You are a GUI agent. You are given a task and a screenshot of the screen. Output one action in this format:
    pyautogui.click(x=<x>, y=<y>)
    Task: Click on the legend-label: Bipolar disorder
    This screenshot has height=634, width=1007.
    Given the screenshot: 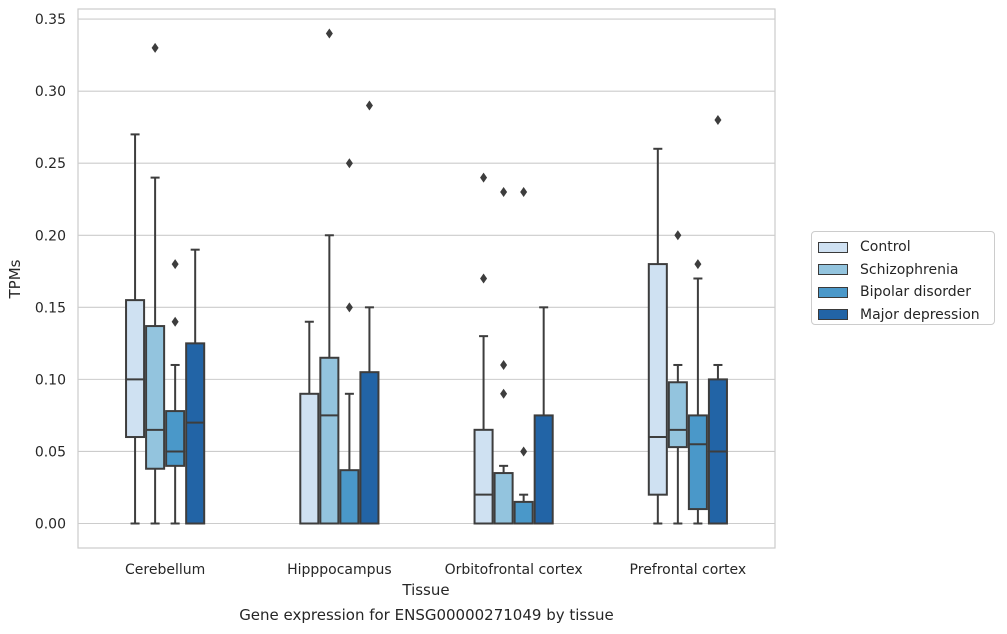 What is the action you would take?
    pyautogui.click(x=916, y=292)
    